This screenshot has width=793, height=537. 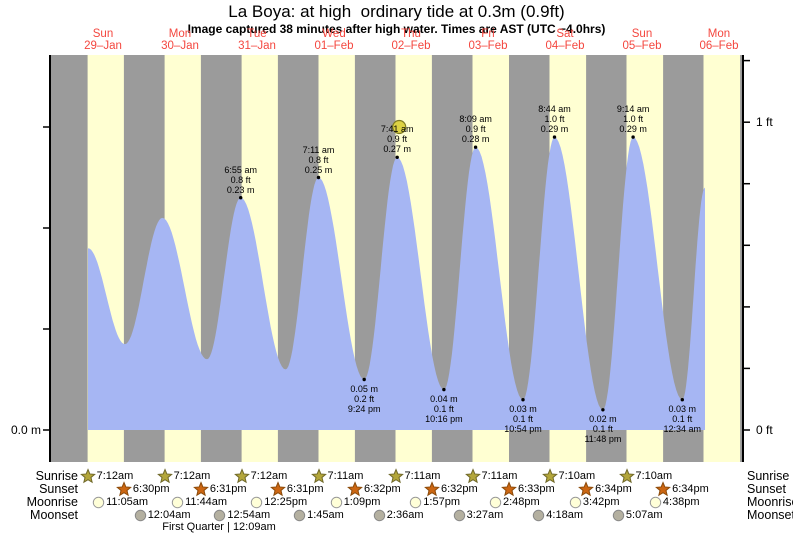 I want to click on sunset-entry: 6:33pm, so click(x=528, y=489).